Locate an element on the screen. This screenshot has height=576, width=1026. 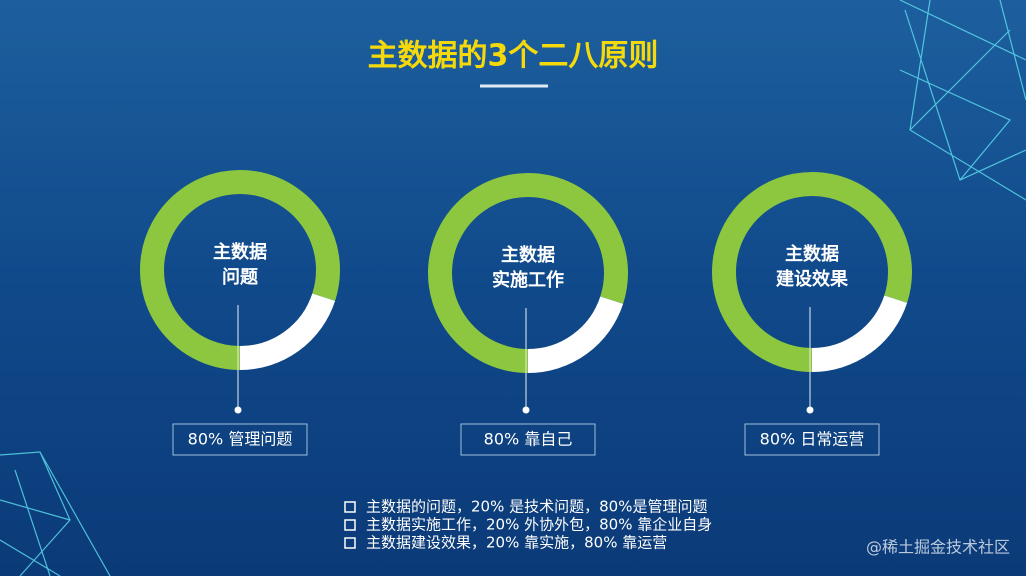
donut-center-label: 建设效果 is located at coordinates (812, 279).